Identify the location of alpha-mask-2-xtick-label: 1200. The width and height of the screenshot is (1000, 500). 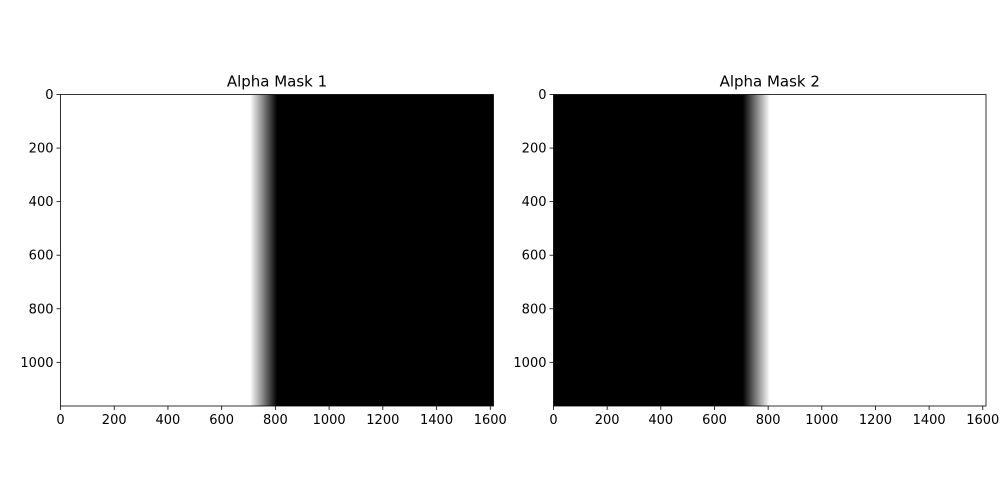
(875, 420).